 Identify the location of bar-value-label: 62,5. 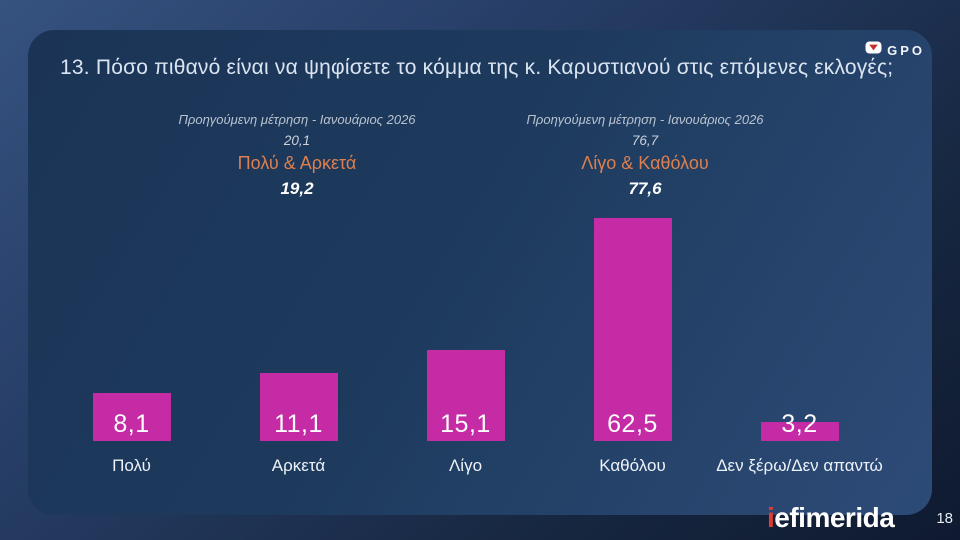
(632, 424).